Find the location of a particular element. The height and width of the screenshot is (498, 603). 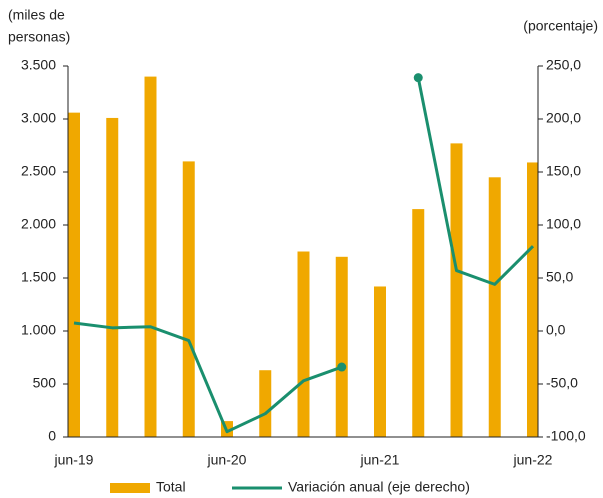

legend-label: Variación anual (eje derecho) is located at coordinates (379, 487).